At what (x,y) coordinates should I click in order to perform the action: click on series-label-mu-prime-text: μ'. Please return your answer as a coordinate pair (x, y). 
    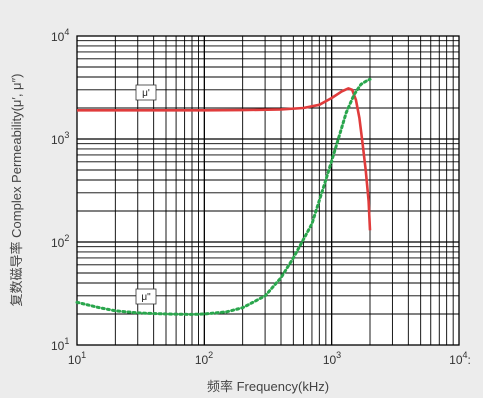
    Looking at the image, I should click on (146, 93).